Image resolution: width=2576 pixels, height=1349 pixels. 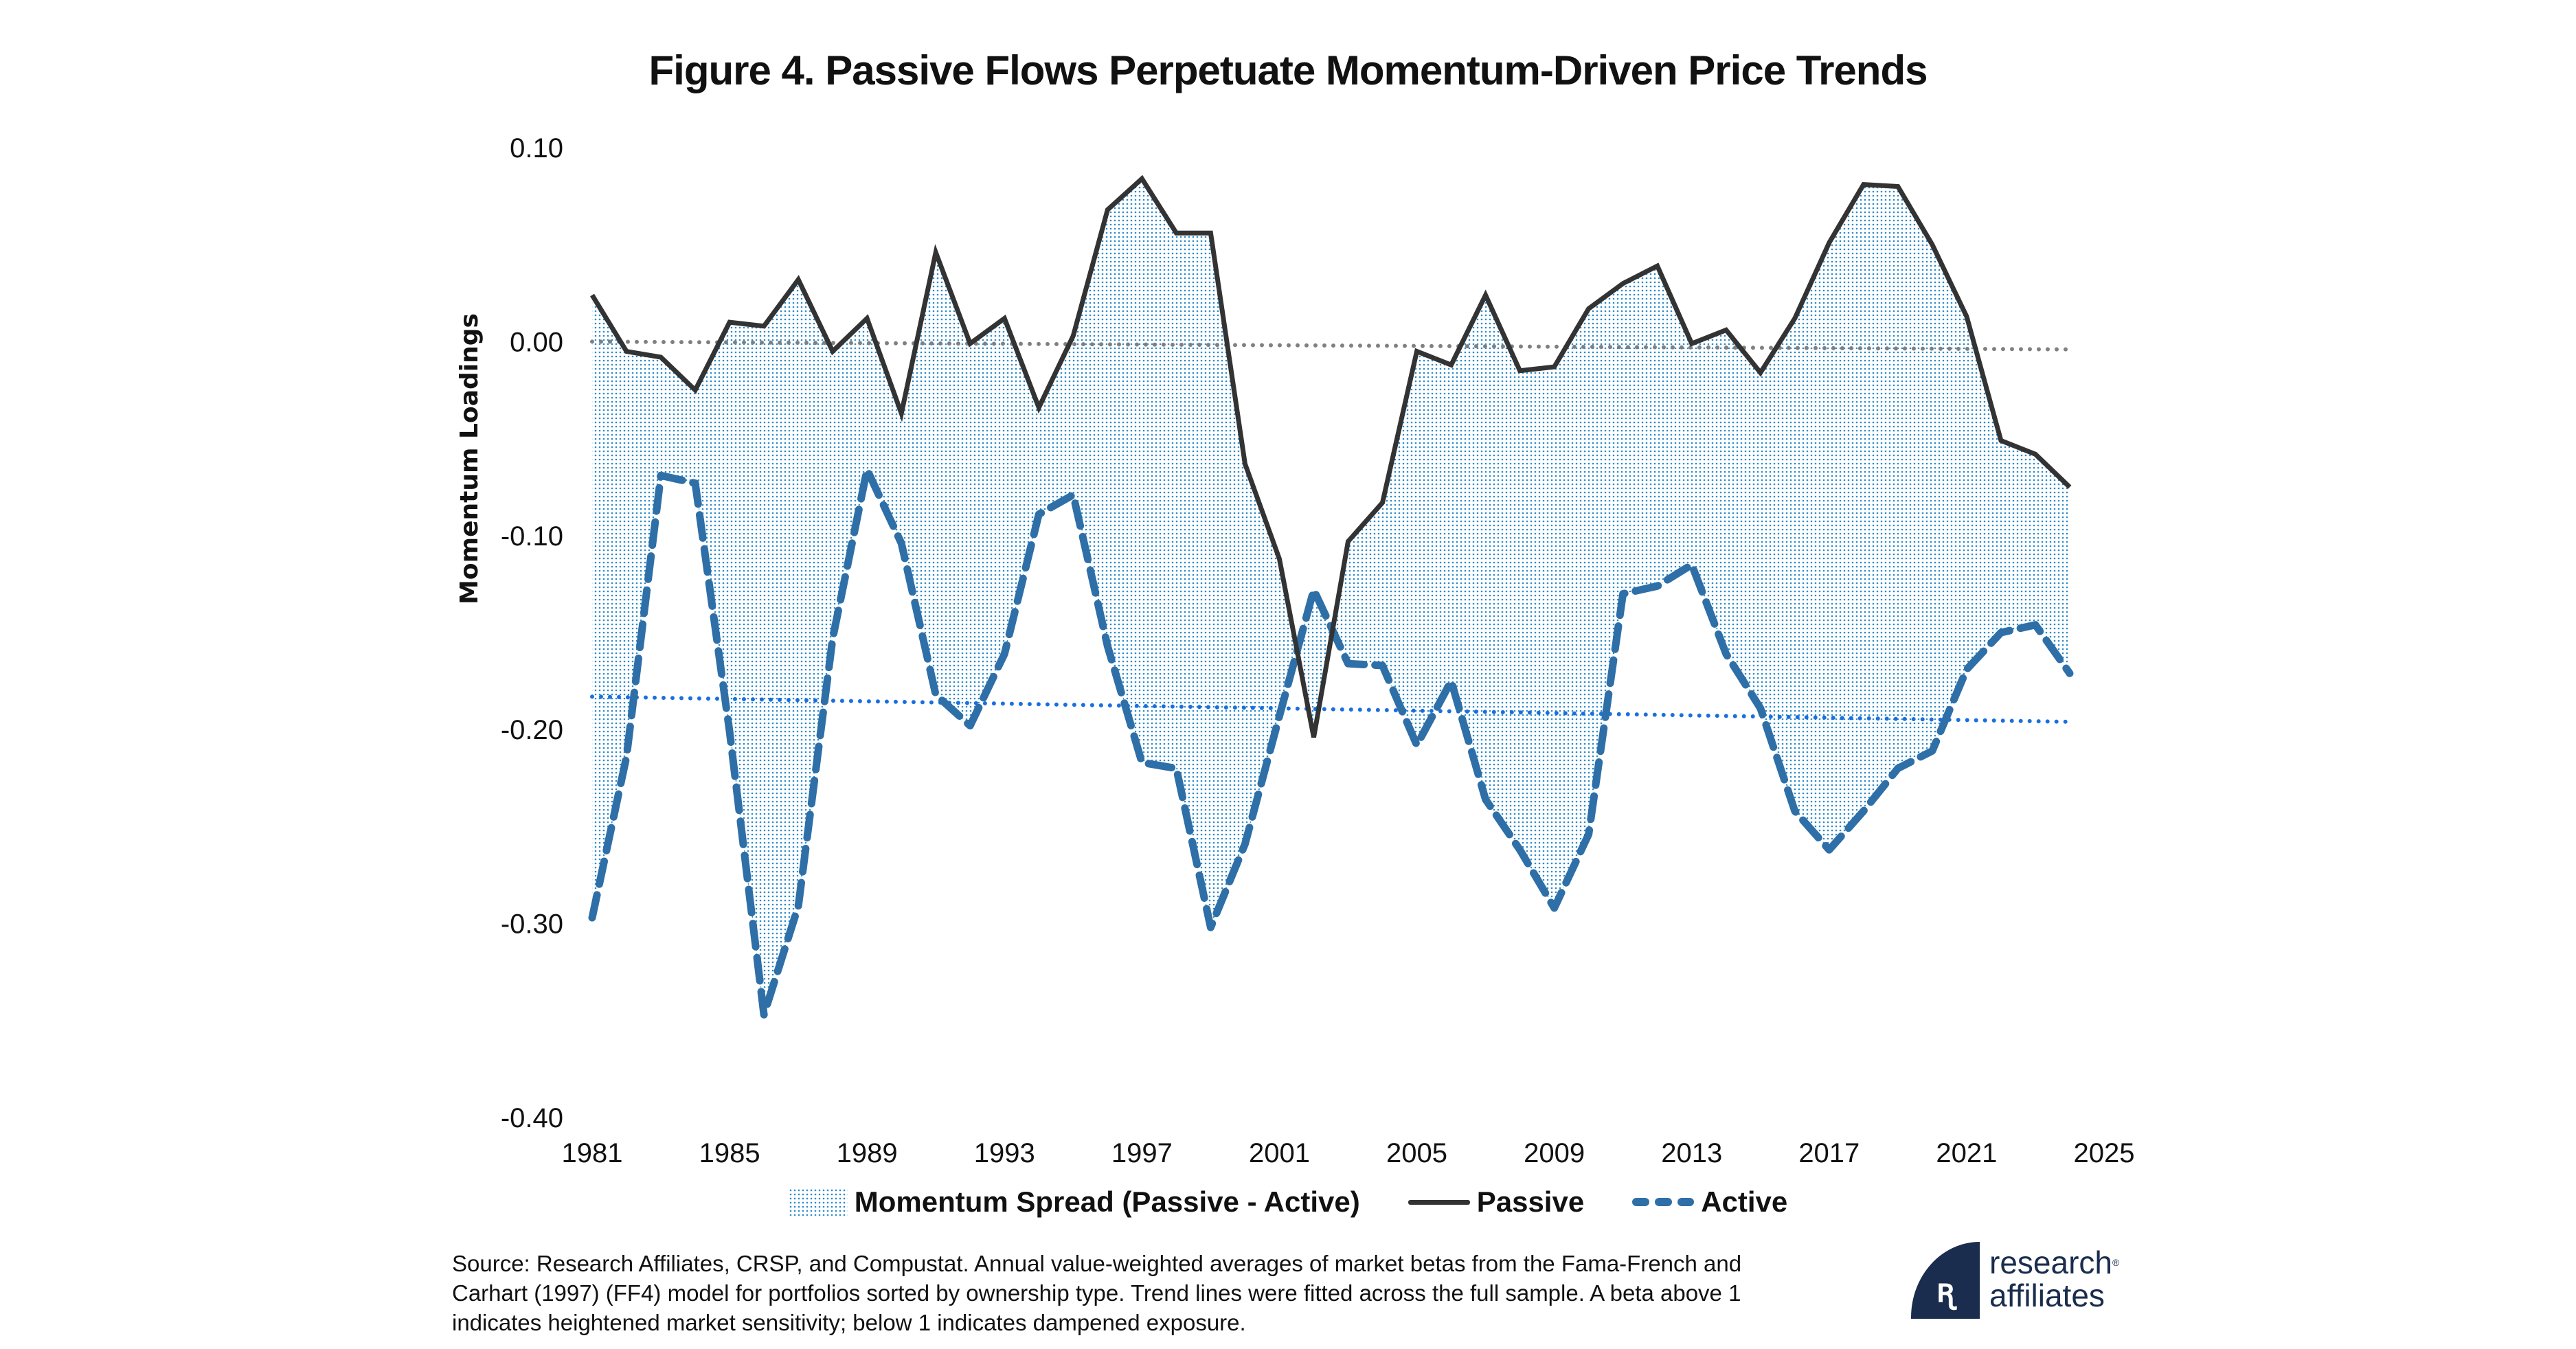 I want to click on active-point-1996, so click(x=1107, y=646).